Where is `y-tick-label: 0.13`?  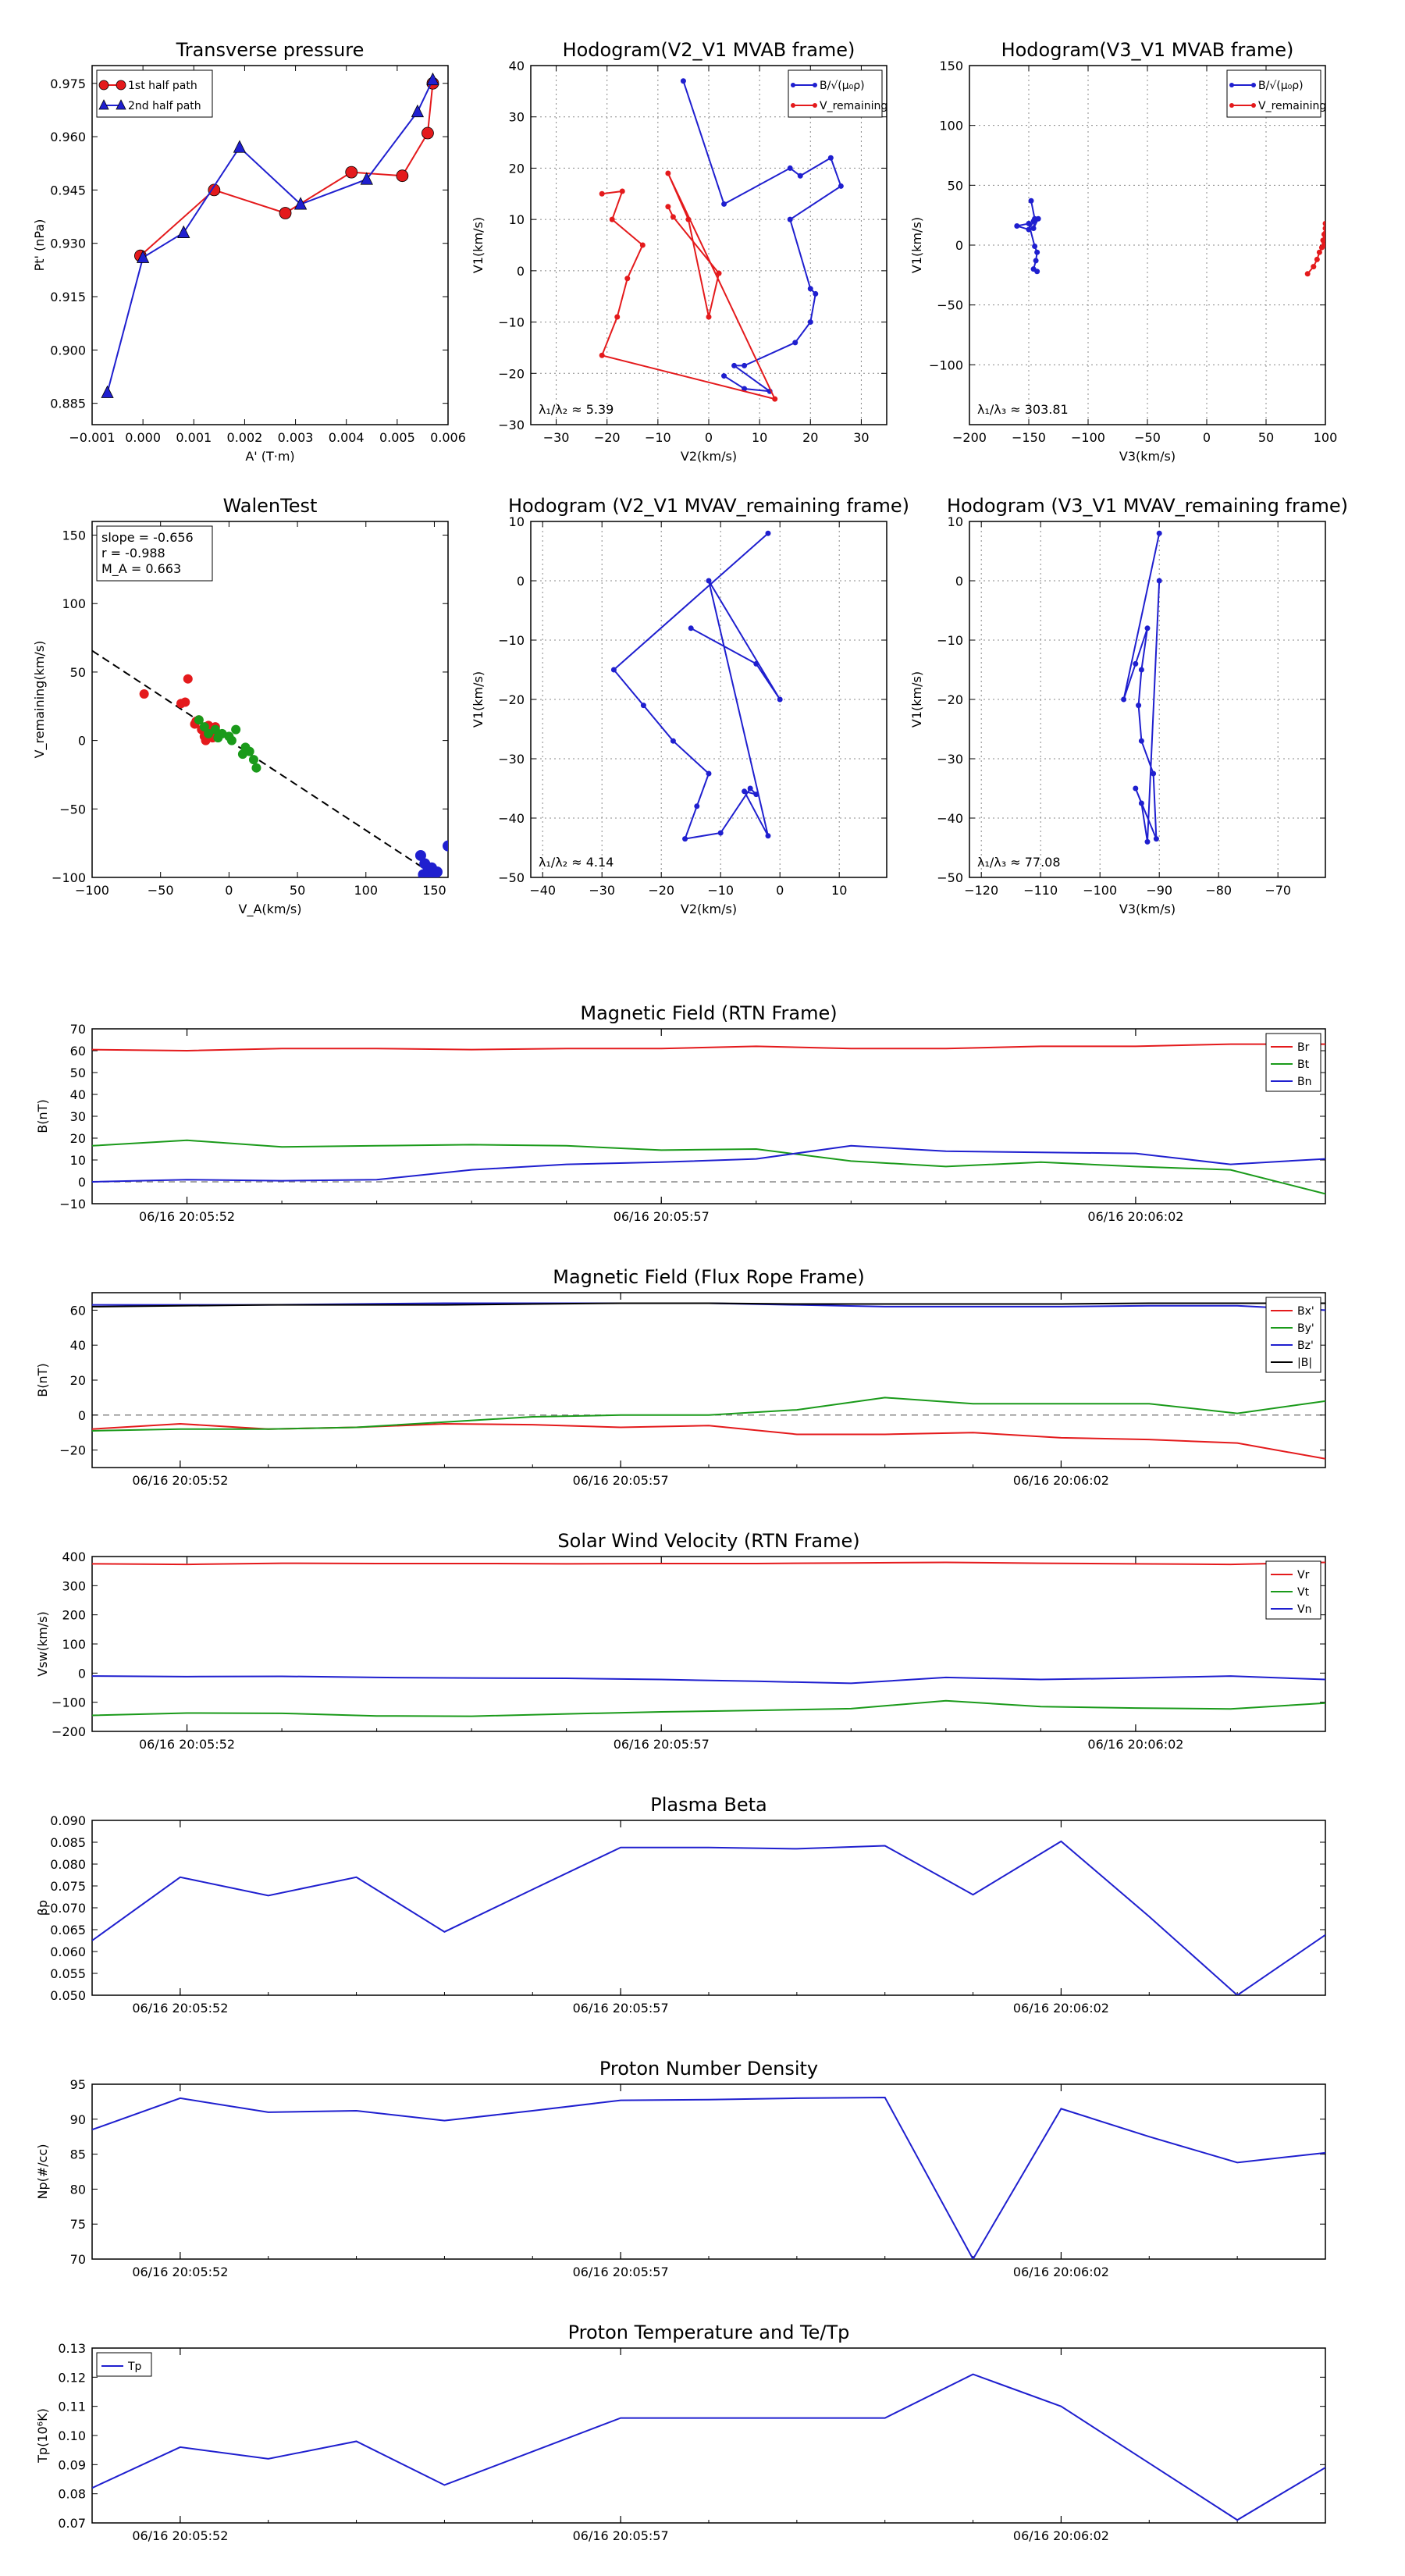 y-tick-label: 0.13 is located at coordinates (72, 2348).